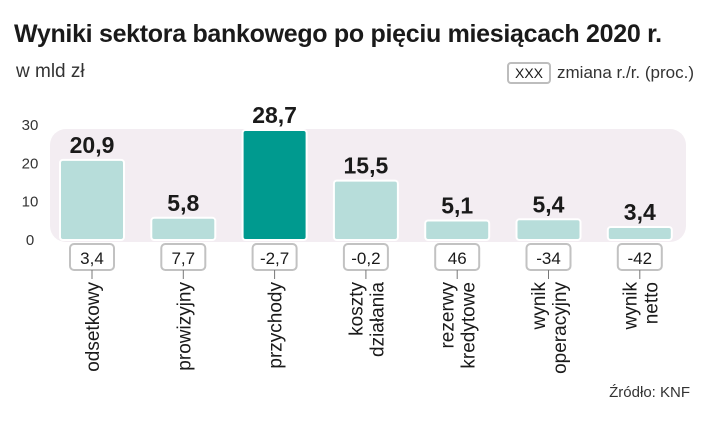  What do you see at coordinates (548, 258) in the screenshot?
I see `change-label: -34` at bounding box center [548, 258].